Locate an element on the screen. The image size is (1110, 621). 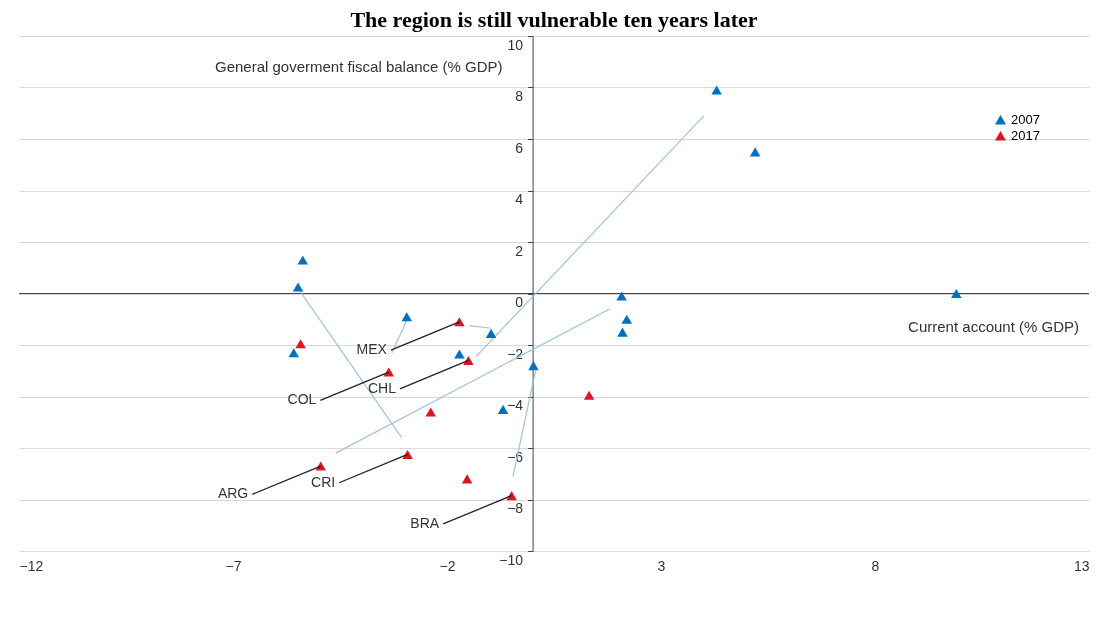
x-tick-label: 13 is located at coordinates (1081, 565).